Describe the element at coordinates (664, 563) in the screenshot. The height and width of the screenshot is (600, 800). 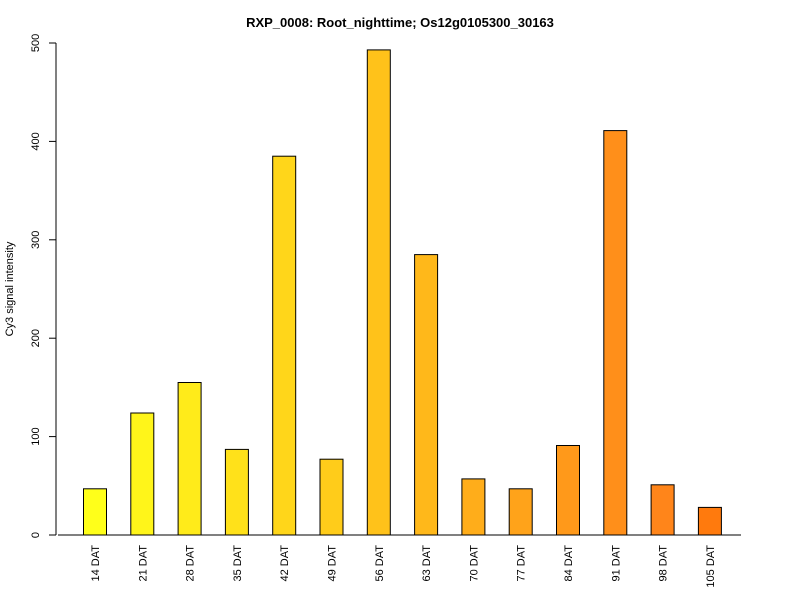
I see `x-tick-label: 98 DAT` at that location.